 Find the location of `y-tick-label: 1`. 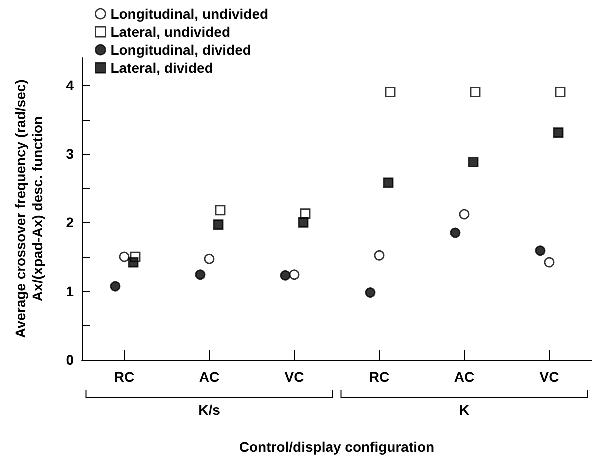

y-tick-label: 1 is located at coordinates (70, 291).